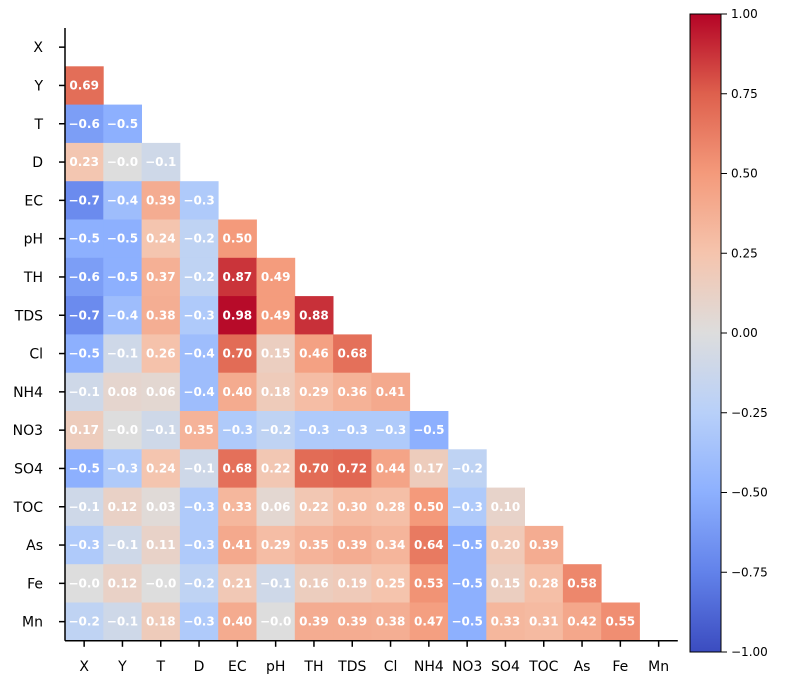  I want to click on cell-label-NO3-Cl: −0.3, so click(390, 430).